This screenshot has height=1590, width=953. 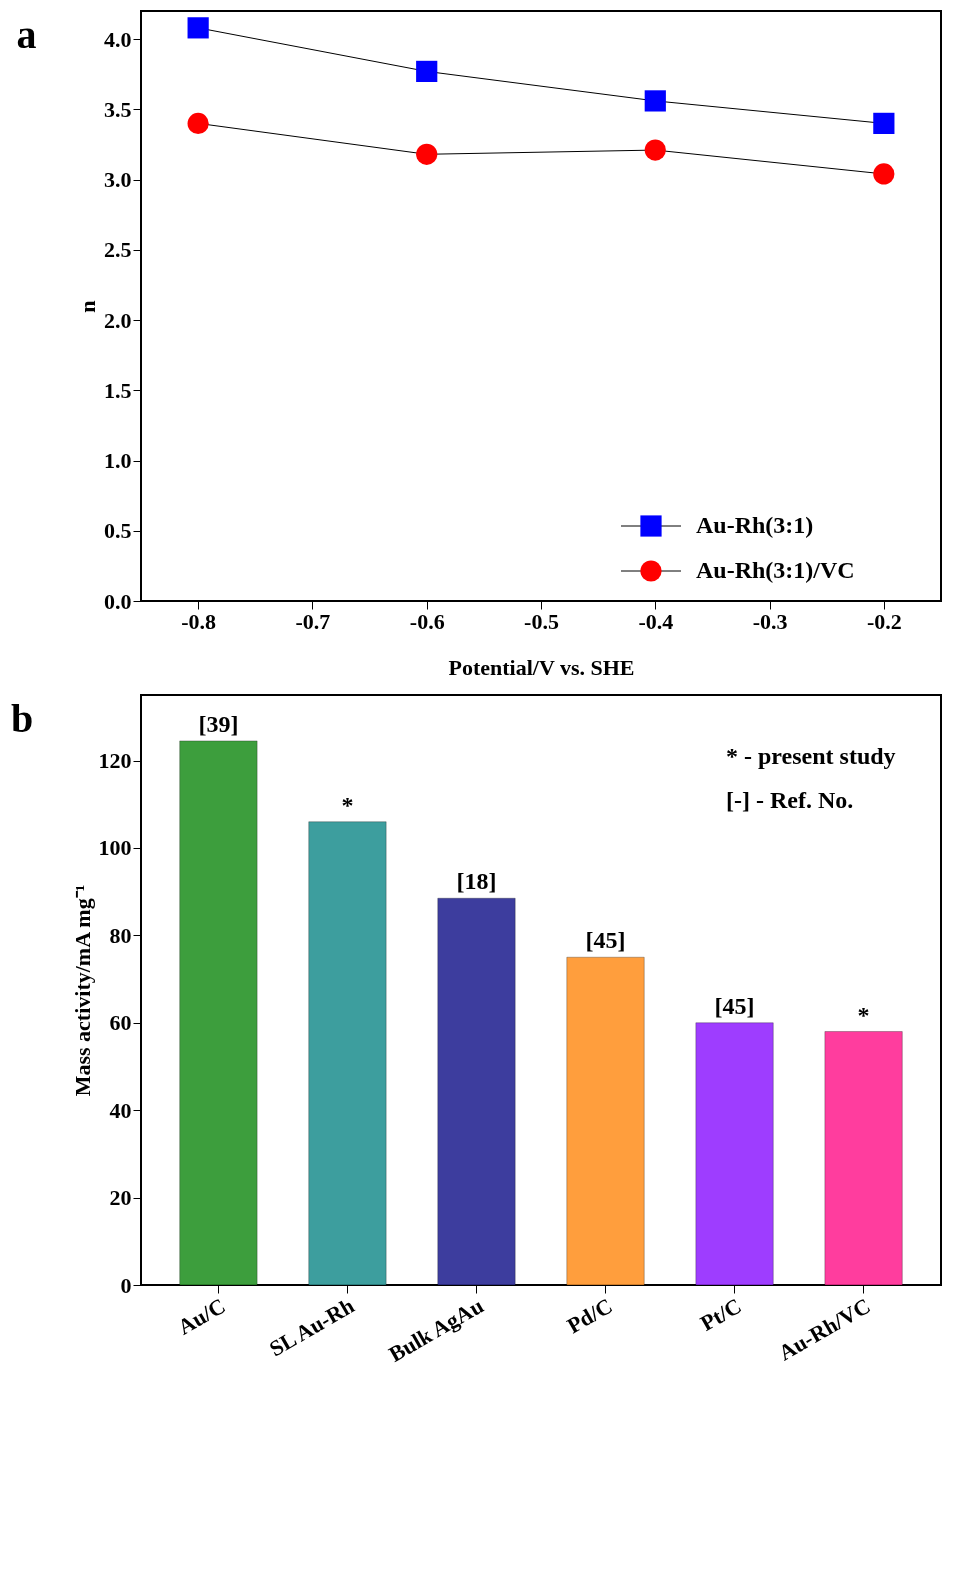 What do you see at coordinates (884, 621) in the screenshot?
I see `x-tick-label: -0.2` at bounding box center [884, 621].